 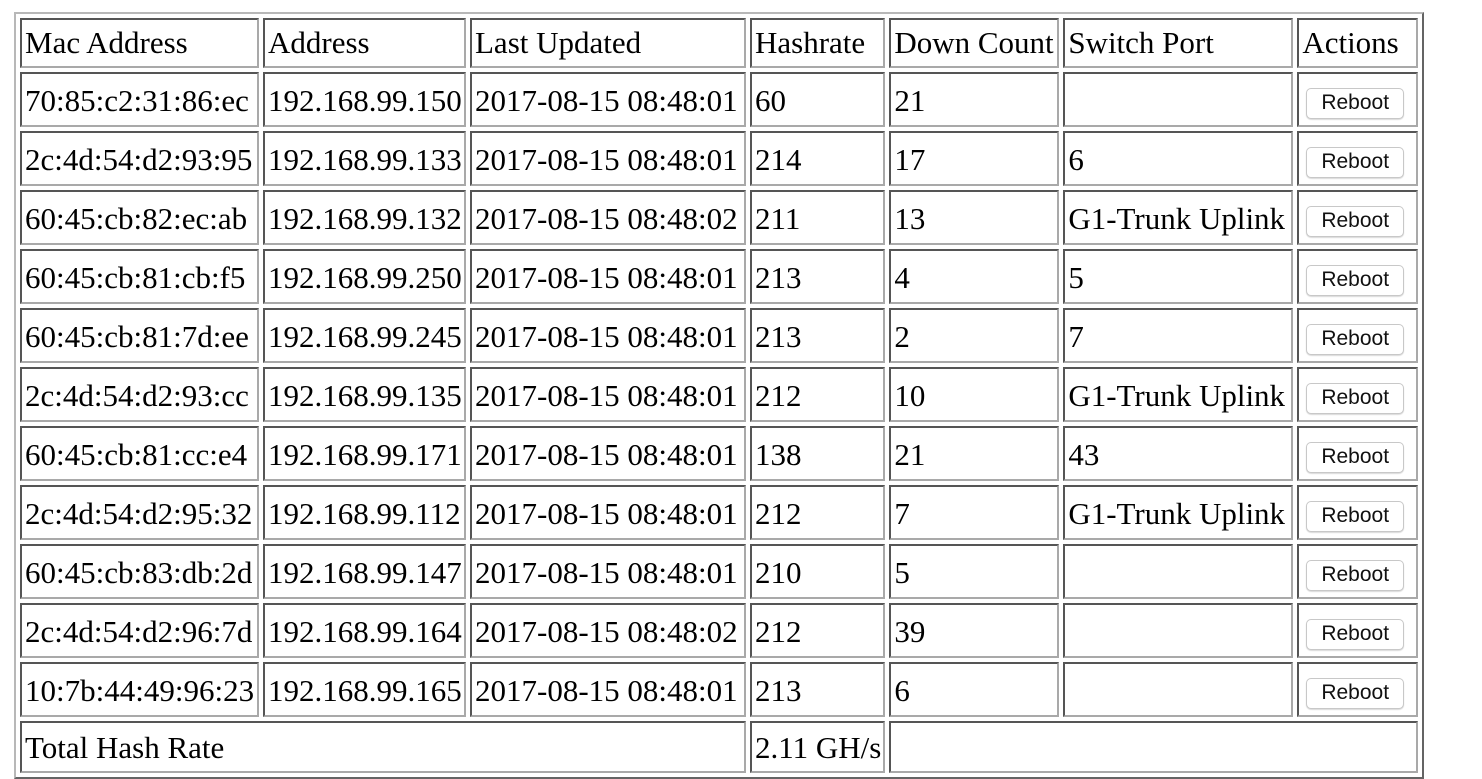 I want to click on cell-down-count: 2, so click(x=974, y=335).